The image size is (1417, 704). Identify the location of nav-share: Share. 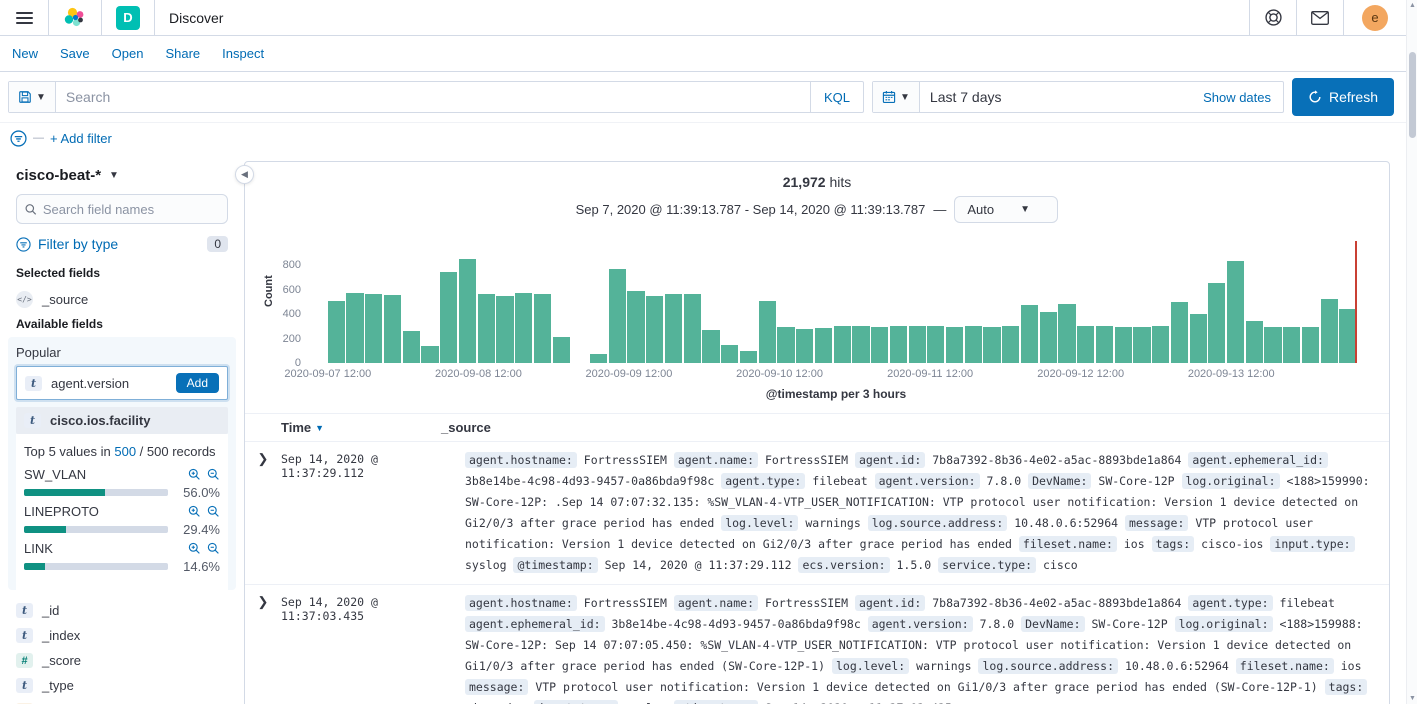
(183, 53).